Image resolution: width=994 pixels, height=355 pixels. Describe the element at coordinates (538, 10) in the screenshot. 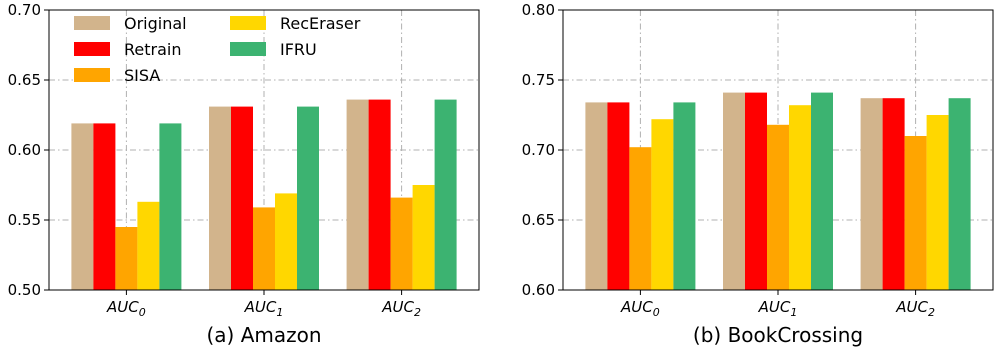

I see `y-tick-label: 0.80` at that location.